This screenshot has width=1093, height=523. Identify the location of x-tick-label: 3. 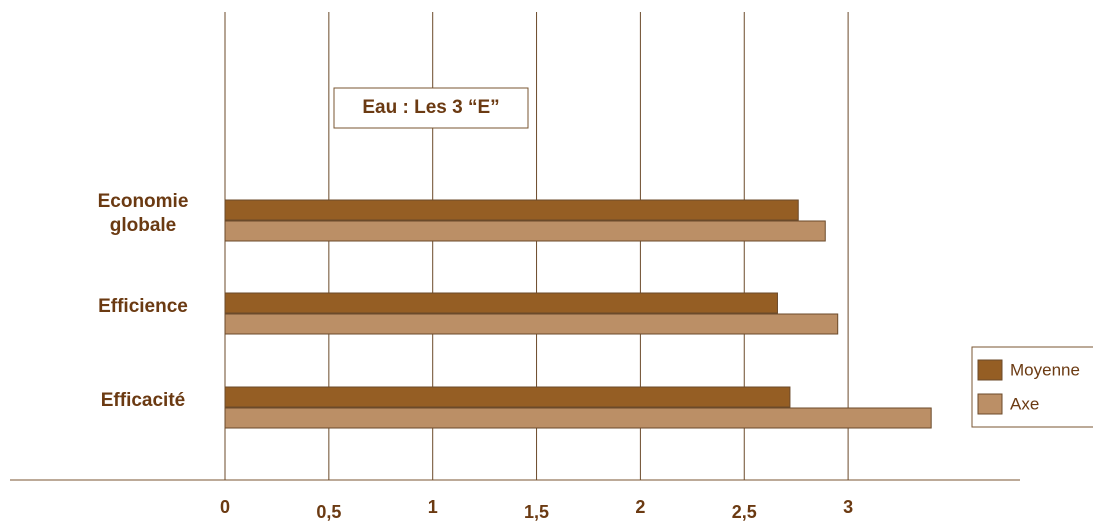
(848, 507).